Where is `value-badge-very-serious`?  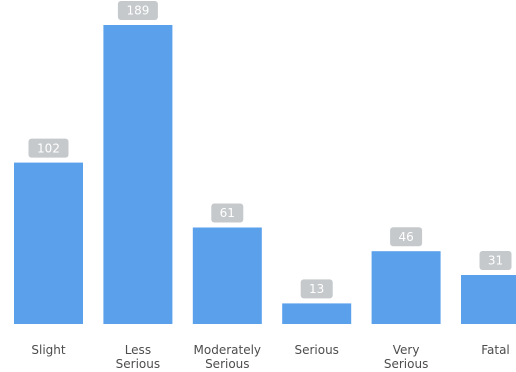
value-badge-very-serious is located at coordinates (406, 237).